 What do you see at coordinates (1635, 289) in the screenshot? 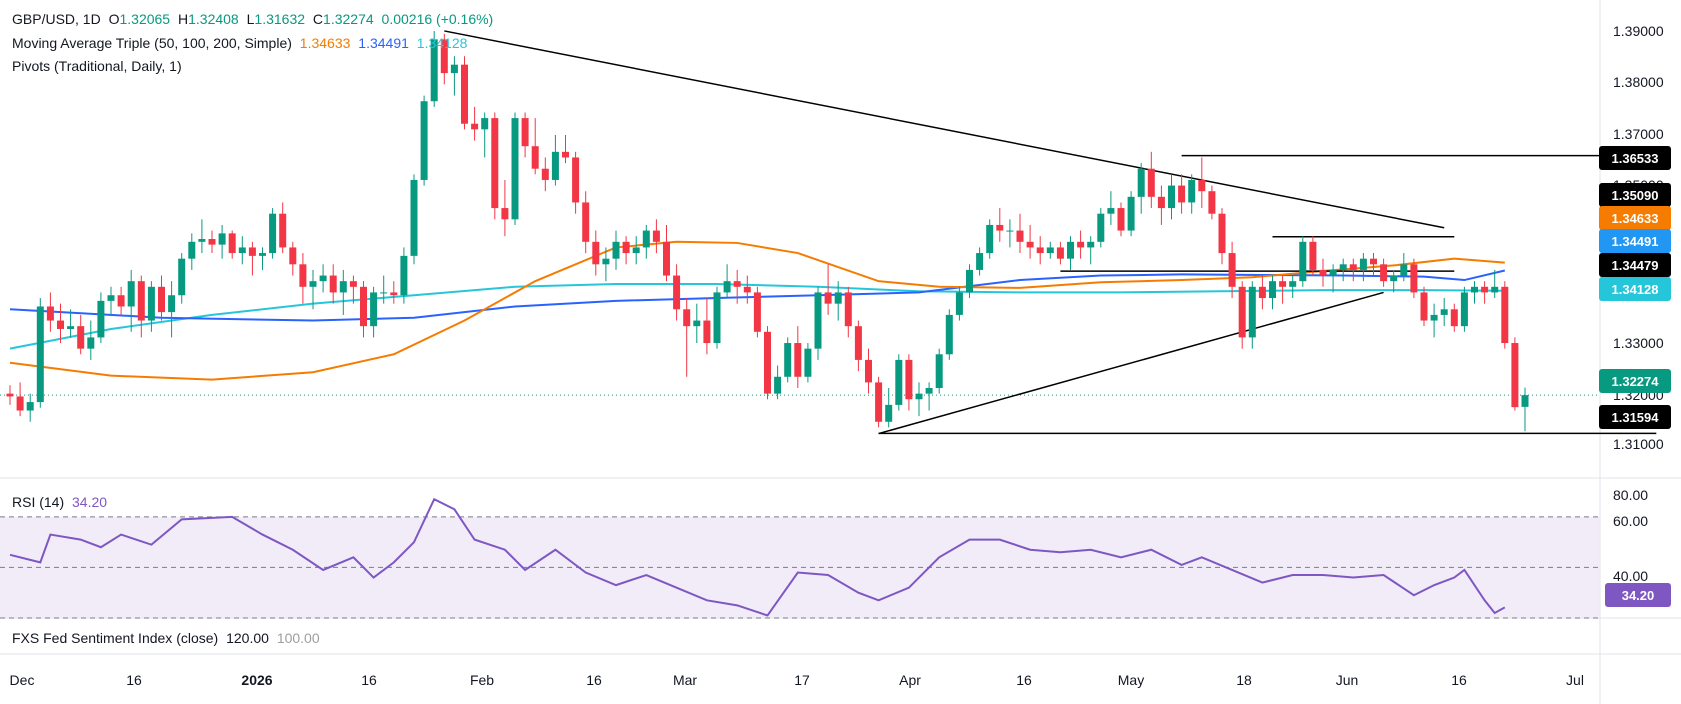
I see `price-tag-ma200: 1.34128` at bounding box center [1635, 289].